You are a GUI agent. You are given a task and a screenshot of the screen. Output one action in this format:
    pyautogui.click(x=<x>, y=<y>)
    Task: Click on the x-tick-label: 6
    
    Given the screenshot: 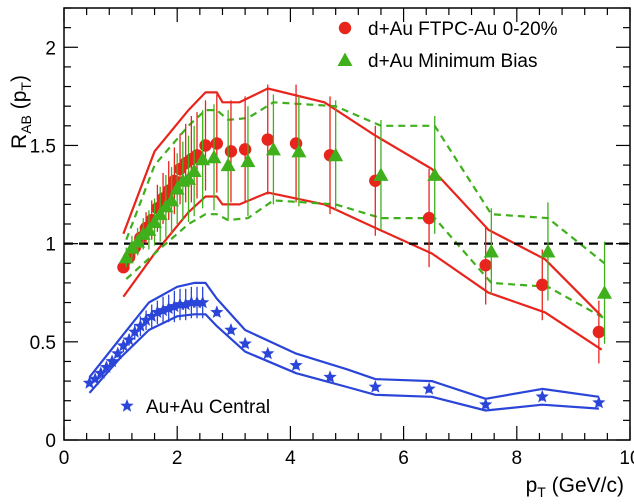 What is the action you would take?
    pyautogui.click(x=403, y=458)
    